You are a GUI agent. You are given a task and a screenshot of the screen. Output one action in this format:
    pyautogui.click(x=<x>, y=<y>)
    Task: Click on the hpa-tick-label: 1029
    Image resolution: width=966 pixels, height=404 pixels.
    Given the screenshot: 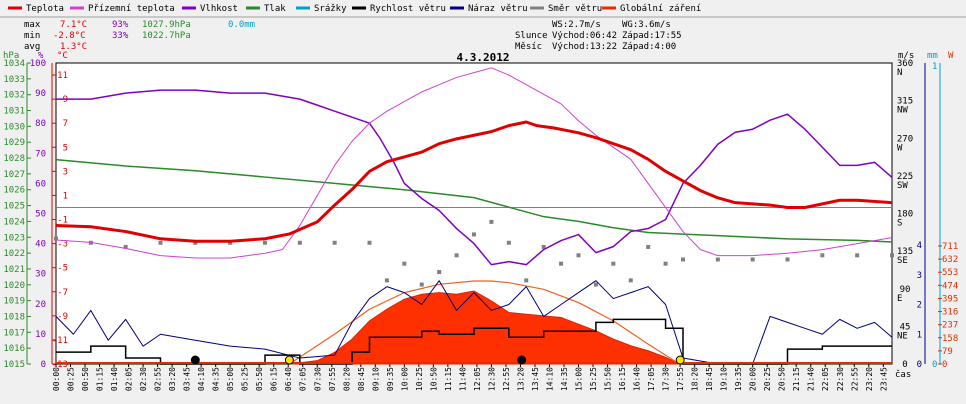 What is the action you would take?
    pyautogui.click(x=14, y=143)
    